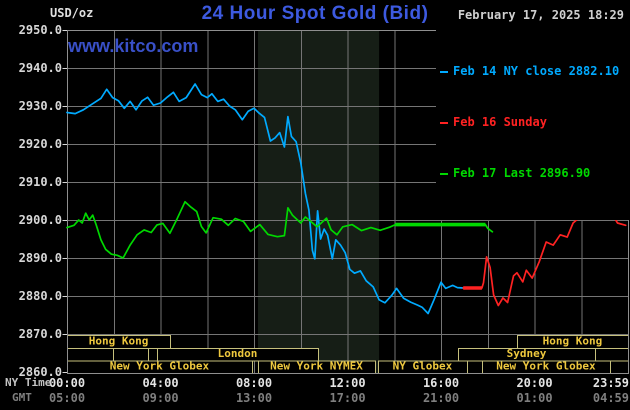 Image resolution: width=630 pixels, height=410 pixels. What do you see at coordinates (67, 398) in the screenshot?
I see `x-axis-gmt-tick-label: 05:00` at bounding box center [67, 398].